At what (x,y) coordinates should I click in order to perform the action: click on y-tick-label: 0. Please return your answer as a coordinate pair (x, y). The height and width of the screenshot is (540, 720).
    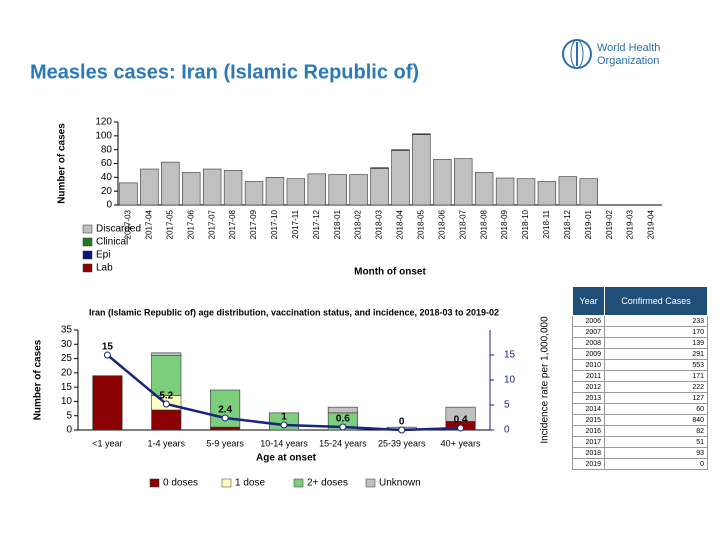
    Looking at the image, I should click on (109, 205).